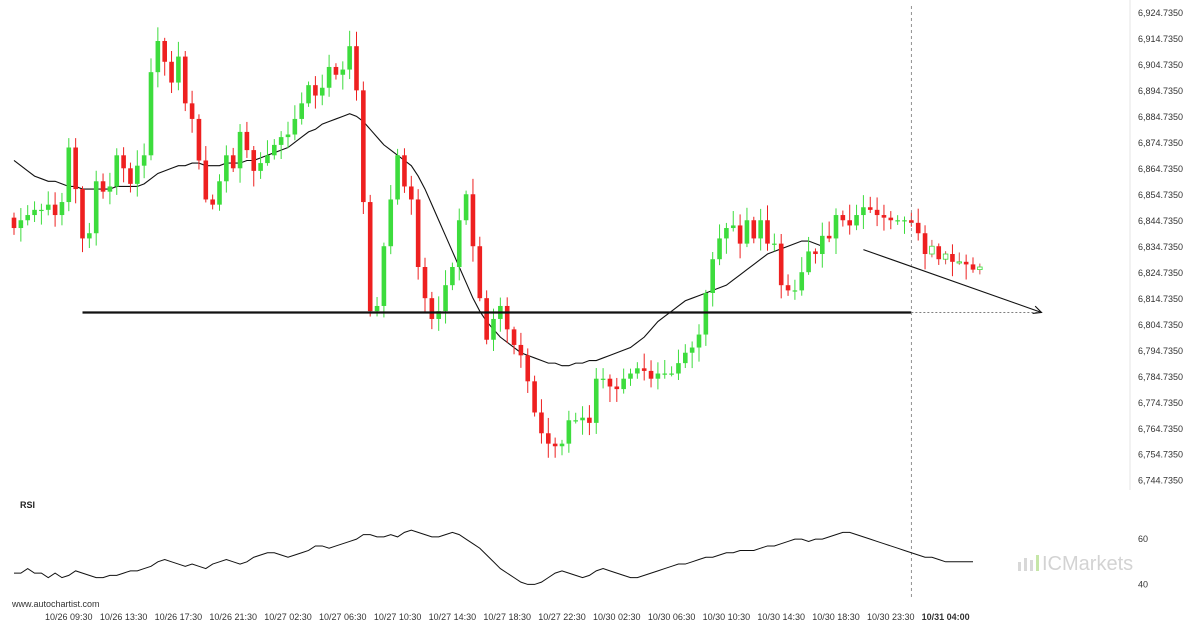 The image size is (1200, 630). What do you see at coordinates (617, 617) in the screenshot?
I see `time-tick-label: 10/30 02:30` at bounding box center [617, 617].